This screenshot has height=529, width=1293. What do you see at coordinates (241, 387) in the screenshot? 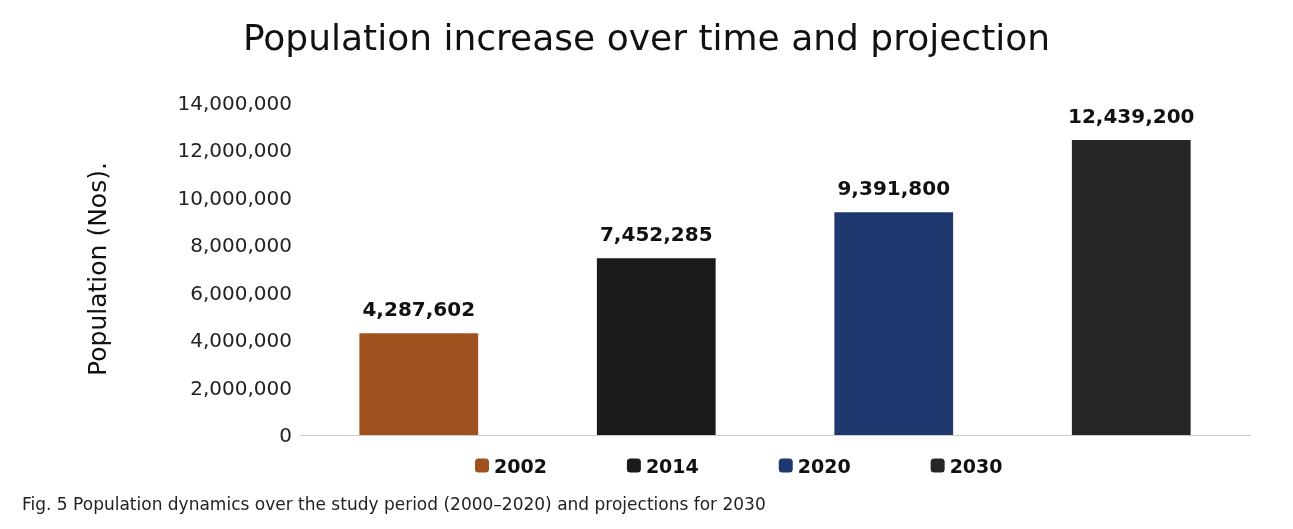
I see `y-tick-label: 2,000,000` at bounding box center [241, 387].